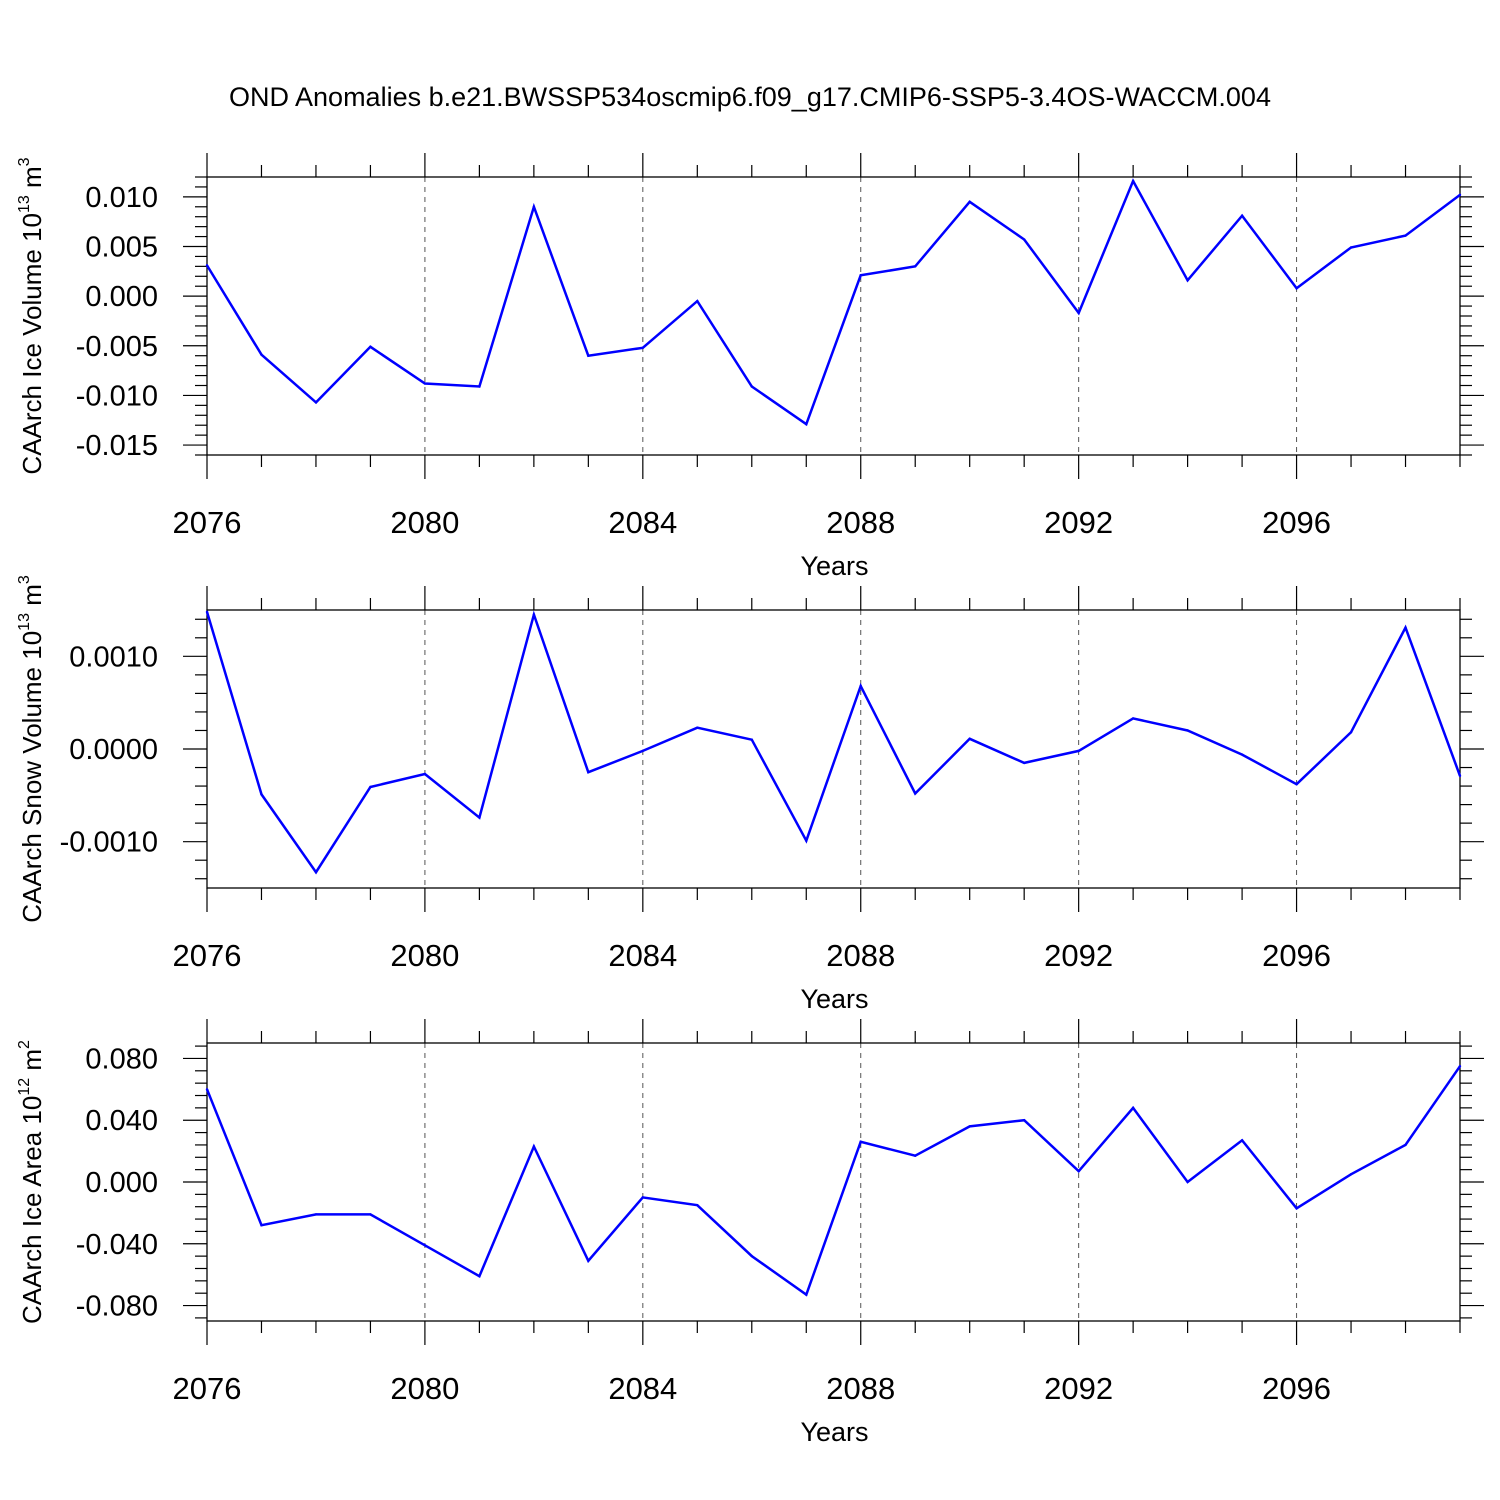  I want to click on y-tick-label: -0.015, so click(117, 446).